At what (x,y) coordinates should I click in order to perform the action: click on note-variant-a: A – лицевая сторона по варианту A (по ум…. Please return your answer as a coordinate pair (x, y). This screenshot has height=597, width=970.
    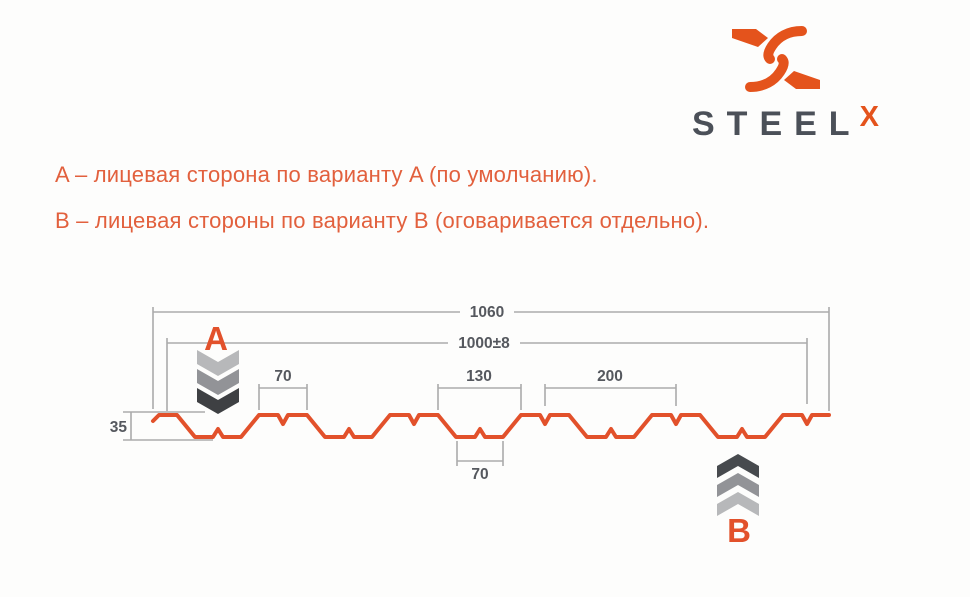
    Looking at the image, I should click on (326, 174).